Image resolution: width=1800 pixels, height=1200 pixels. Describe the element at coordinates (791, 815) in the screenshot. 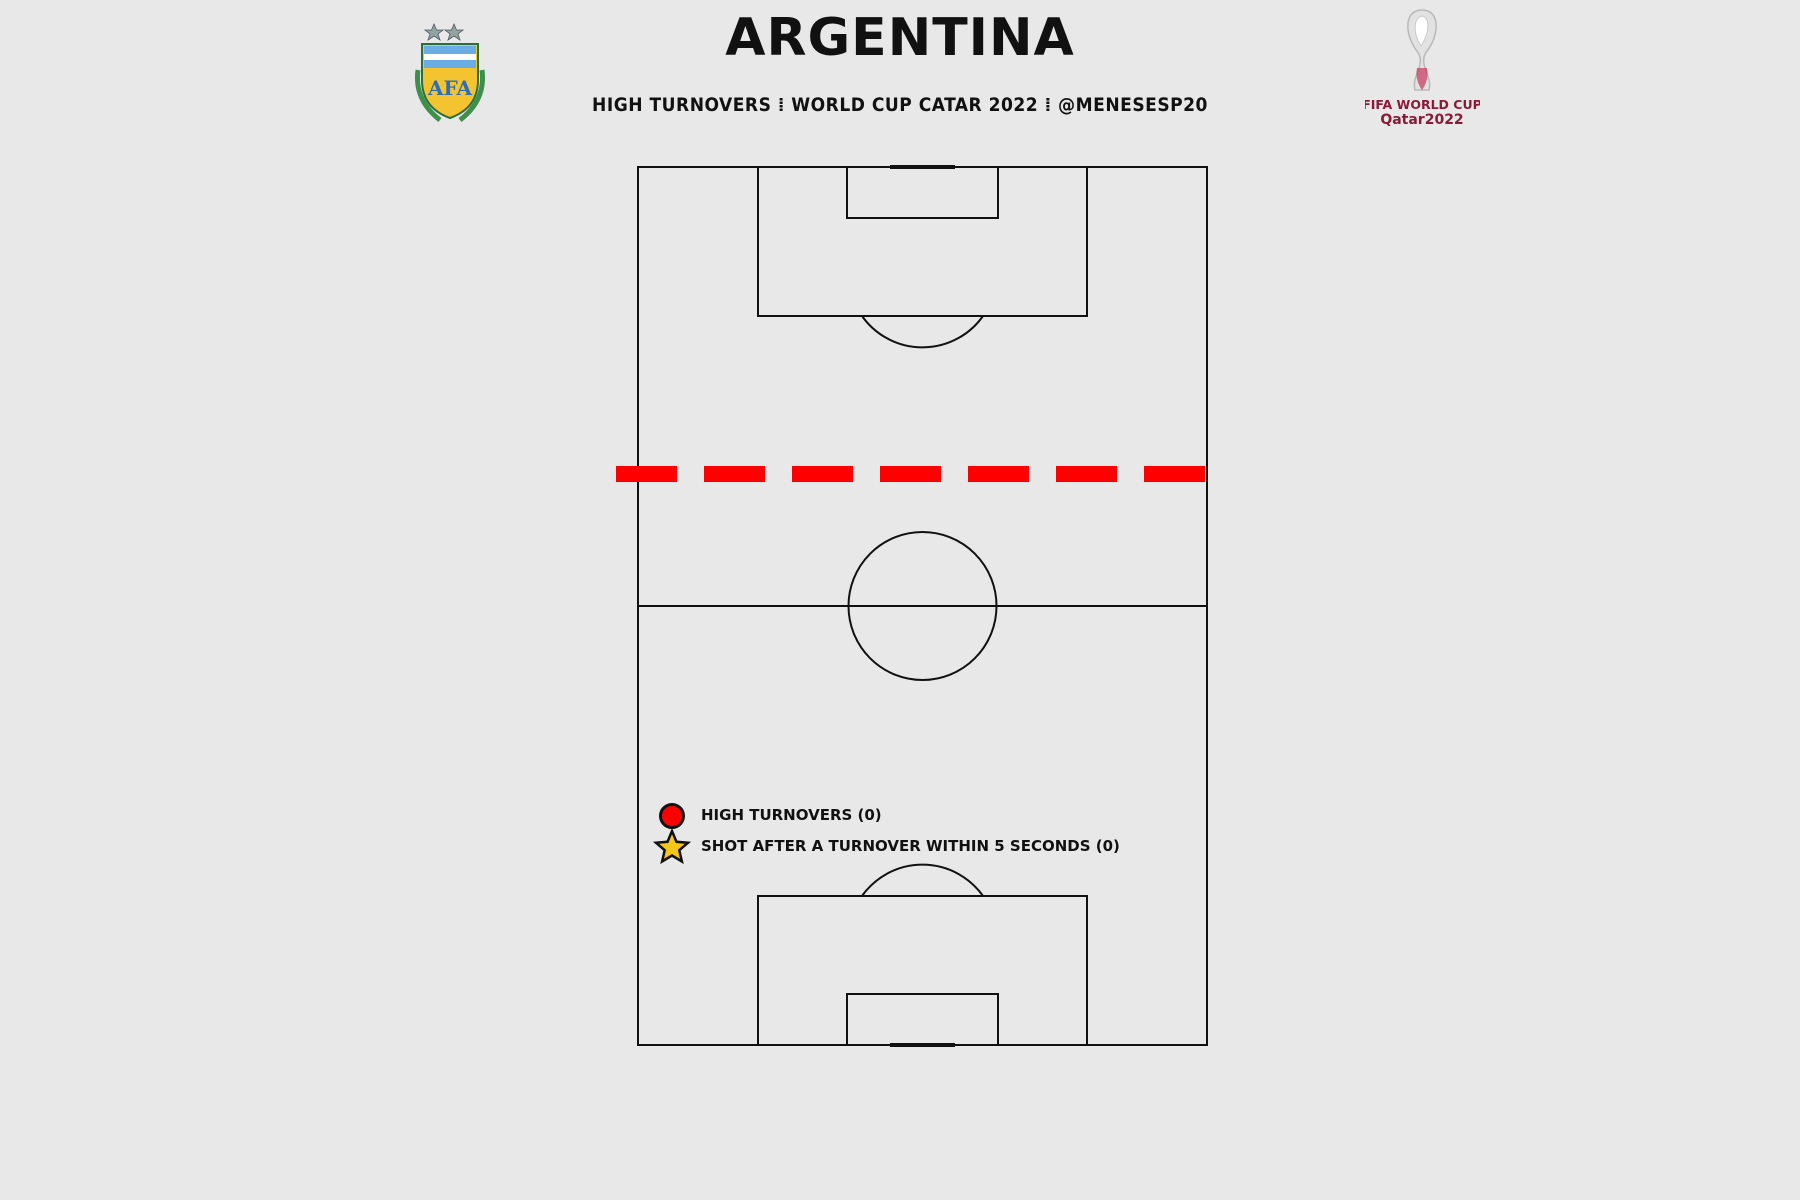

I see `legend-turnover-label: HIGH TURNOVERS (0)` at that location.